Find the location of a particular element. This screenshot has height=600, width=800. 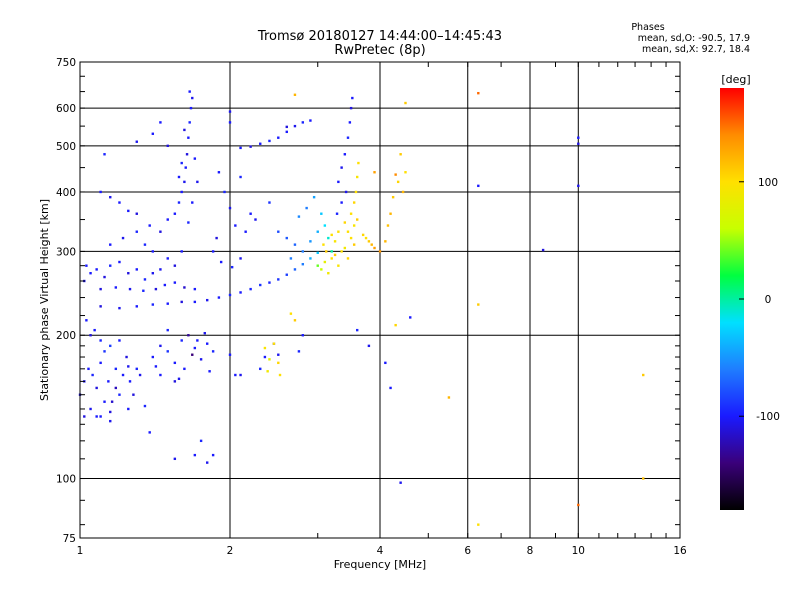

x-tick-label: 6 is located at coordinates (467, 551).